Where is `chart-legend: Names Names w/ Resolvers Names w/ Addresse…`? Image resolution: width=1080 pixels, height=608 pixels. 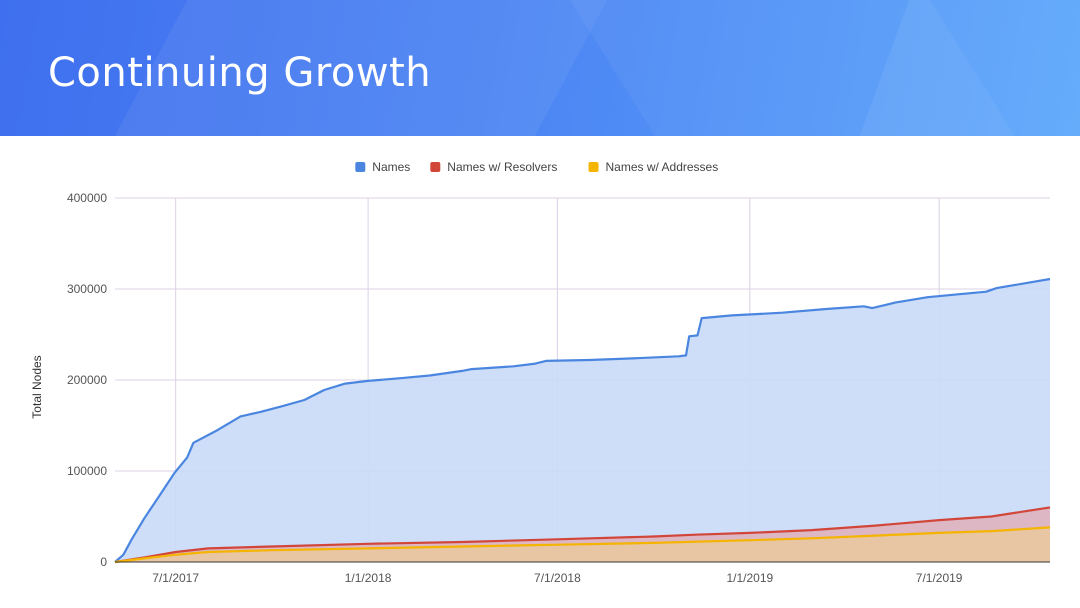 chart-legend: Names Names w/ Resolvers Names w/ Addresse… is located at coordinates (536, 167).